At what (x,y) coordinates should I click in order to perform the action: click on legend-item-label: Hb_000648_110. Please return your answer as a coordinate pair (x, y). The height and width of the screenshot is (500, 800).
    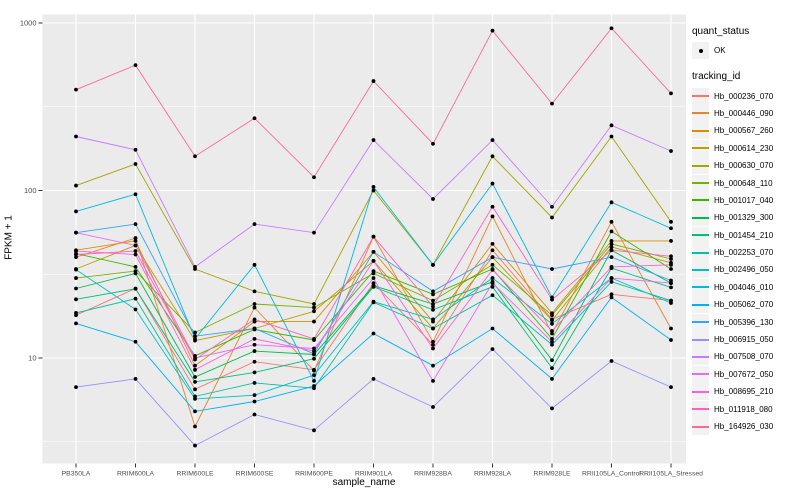
    Looking at the image, I should click on (743, 183).